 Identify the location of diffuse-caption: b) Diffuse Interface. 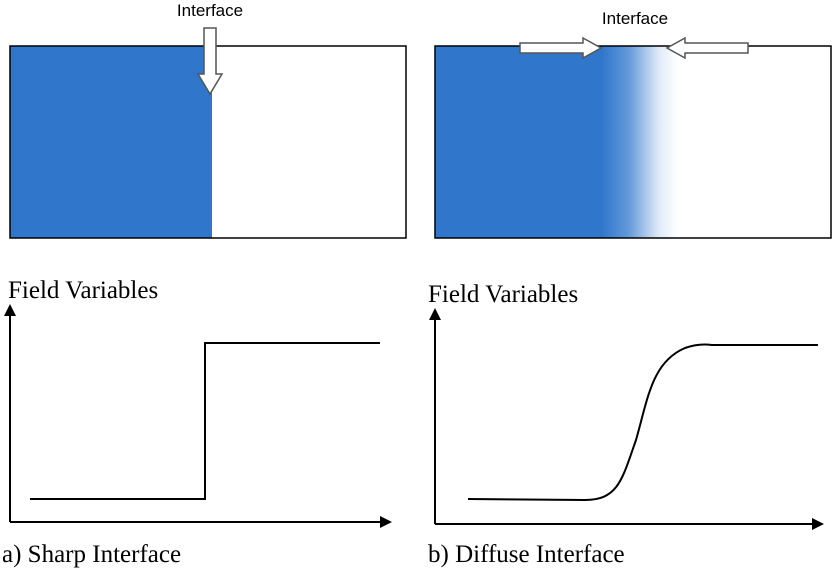
(526, 554).